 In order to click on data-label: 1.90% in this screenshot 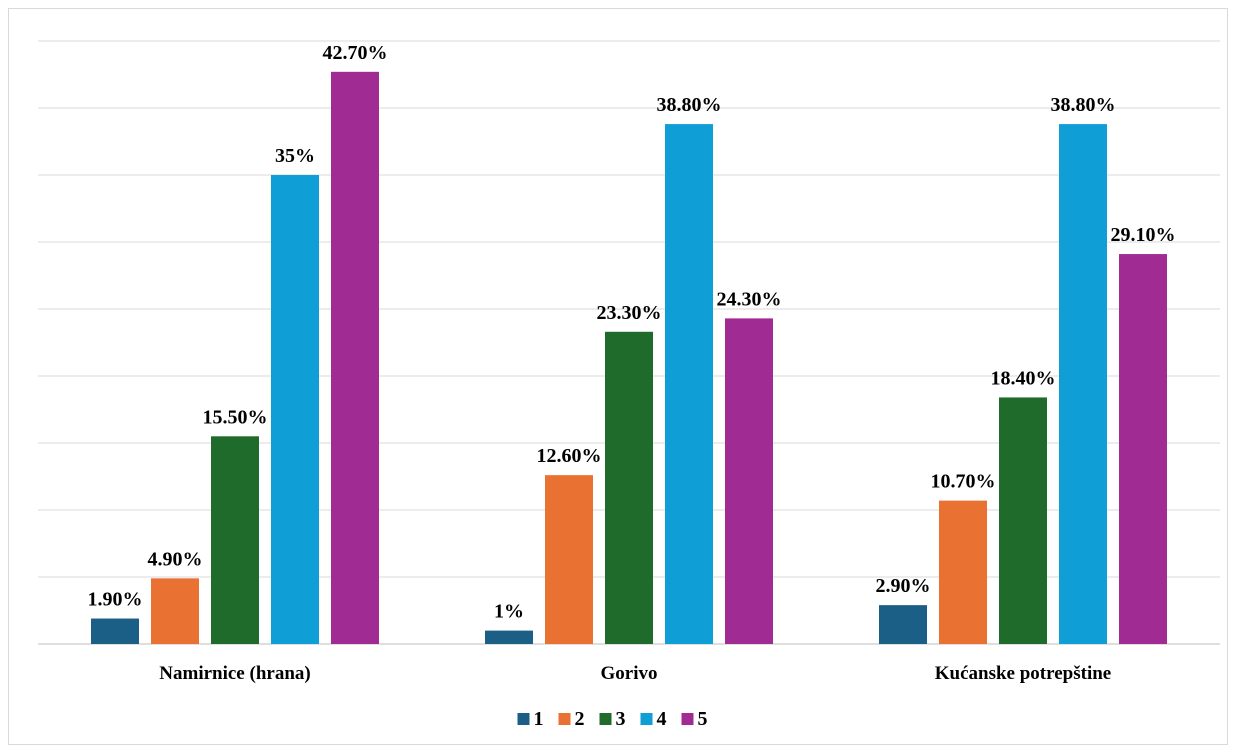, I will do `click(115, 600)`.